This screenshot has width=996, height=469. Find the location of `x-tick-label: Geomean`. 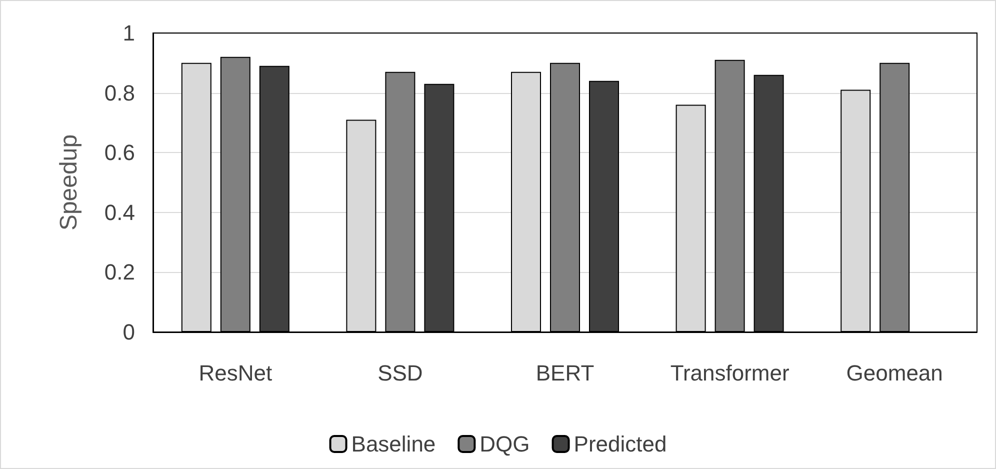

x-tick-label: Geomean is located at coordinates (894, 373).